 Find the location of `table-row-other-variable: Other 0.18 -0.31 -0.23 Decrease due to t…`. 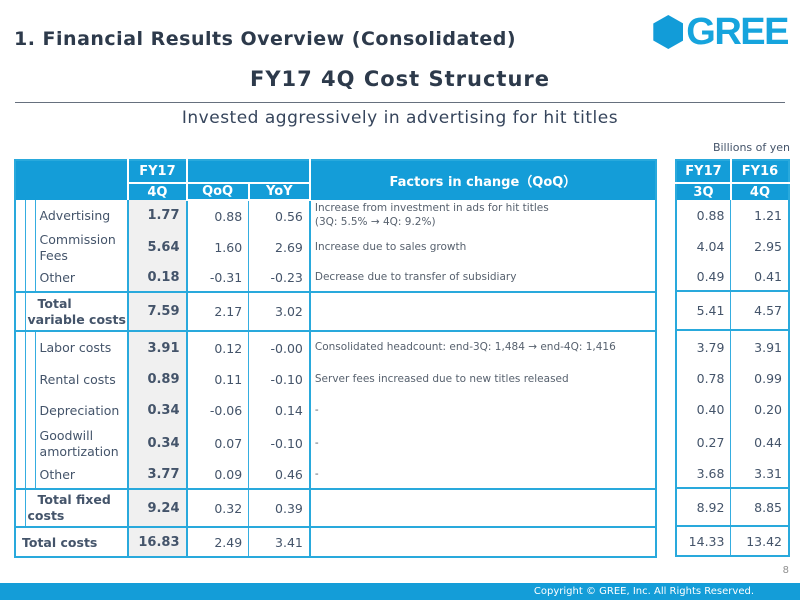

table-row-other-variable: Other 0.18 -0.31 -0.23 Decrease due to t… is located at coordinates (335, 278).